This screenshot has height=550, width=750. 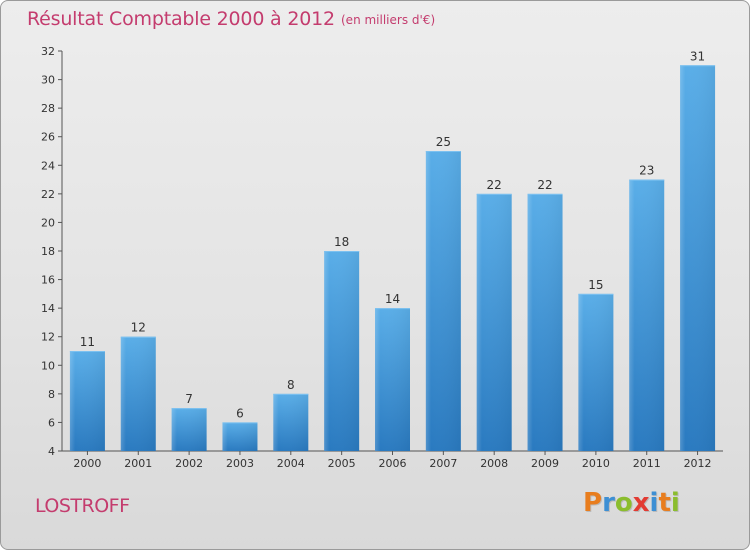 What do you see at coordinates (48, 51) in the screenshot?
I see `y-tick-label: 32` at bounding box center [48, 51].